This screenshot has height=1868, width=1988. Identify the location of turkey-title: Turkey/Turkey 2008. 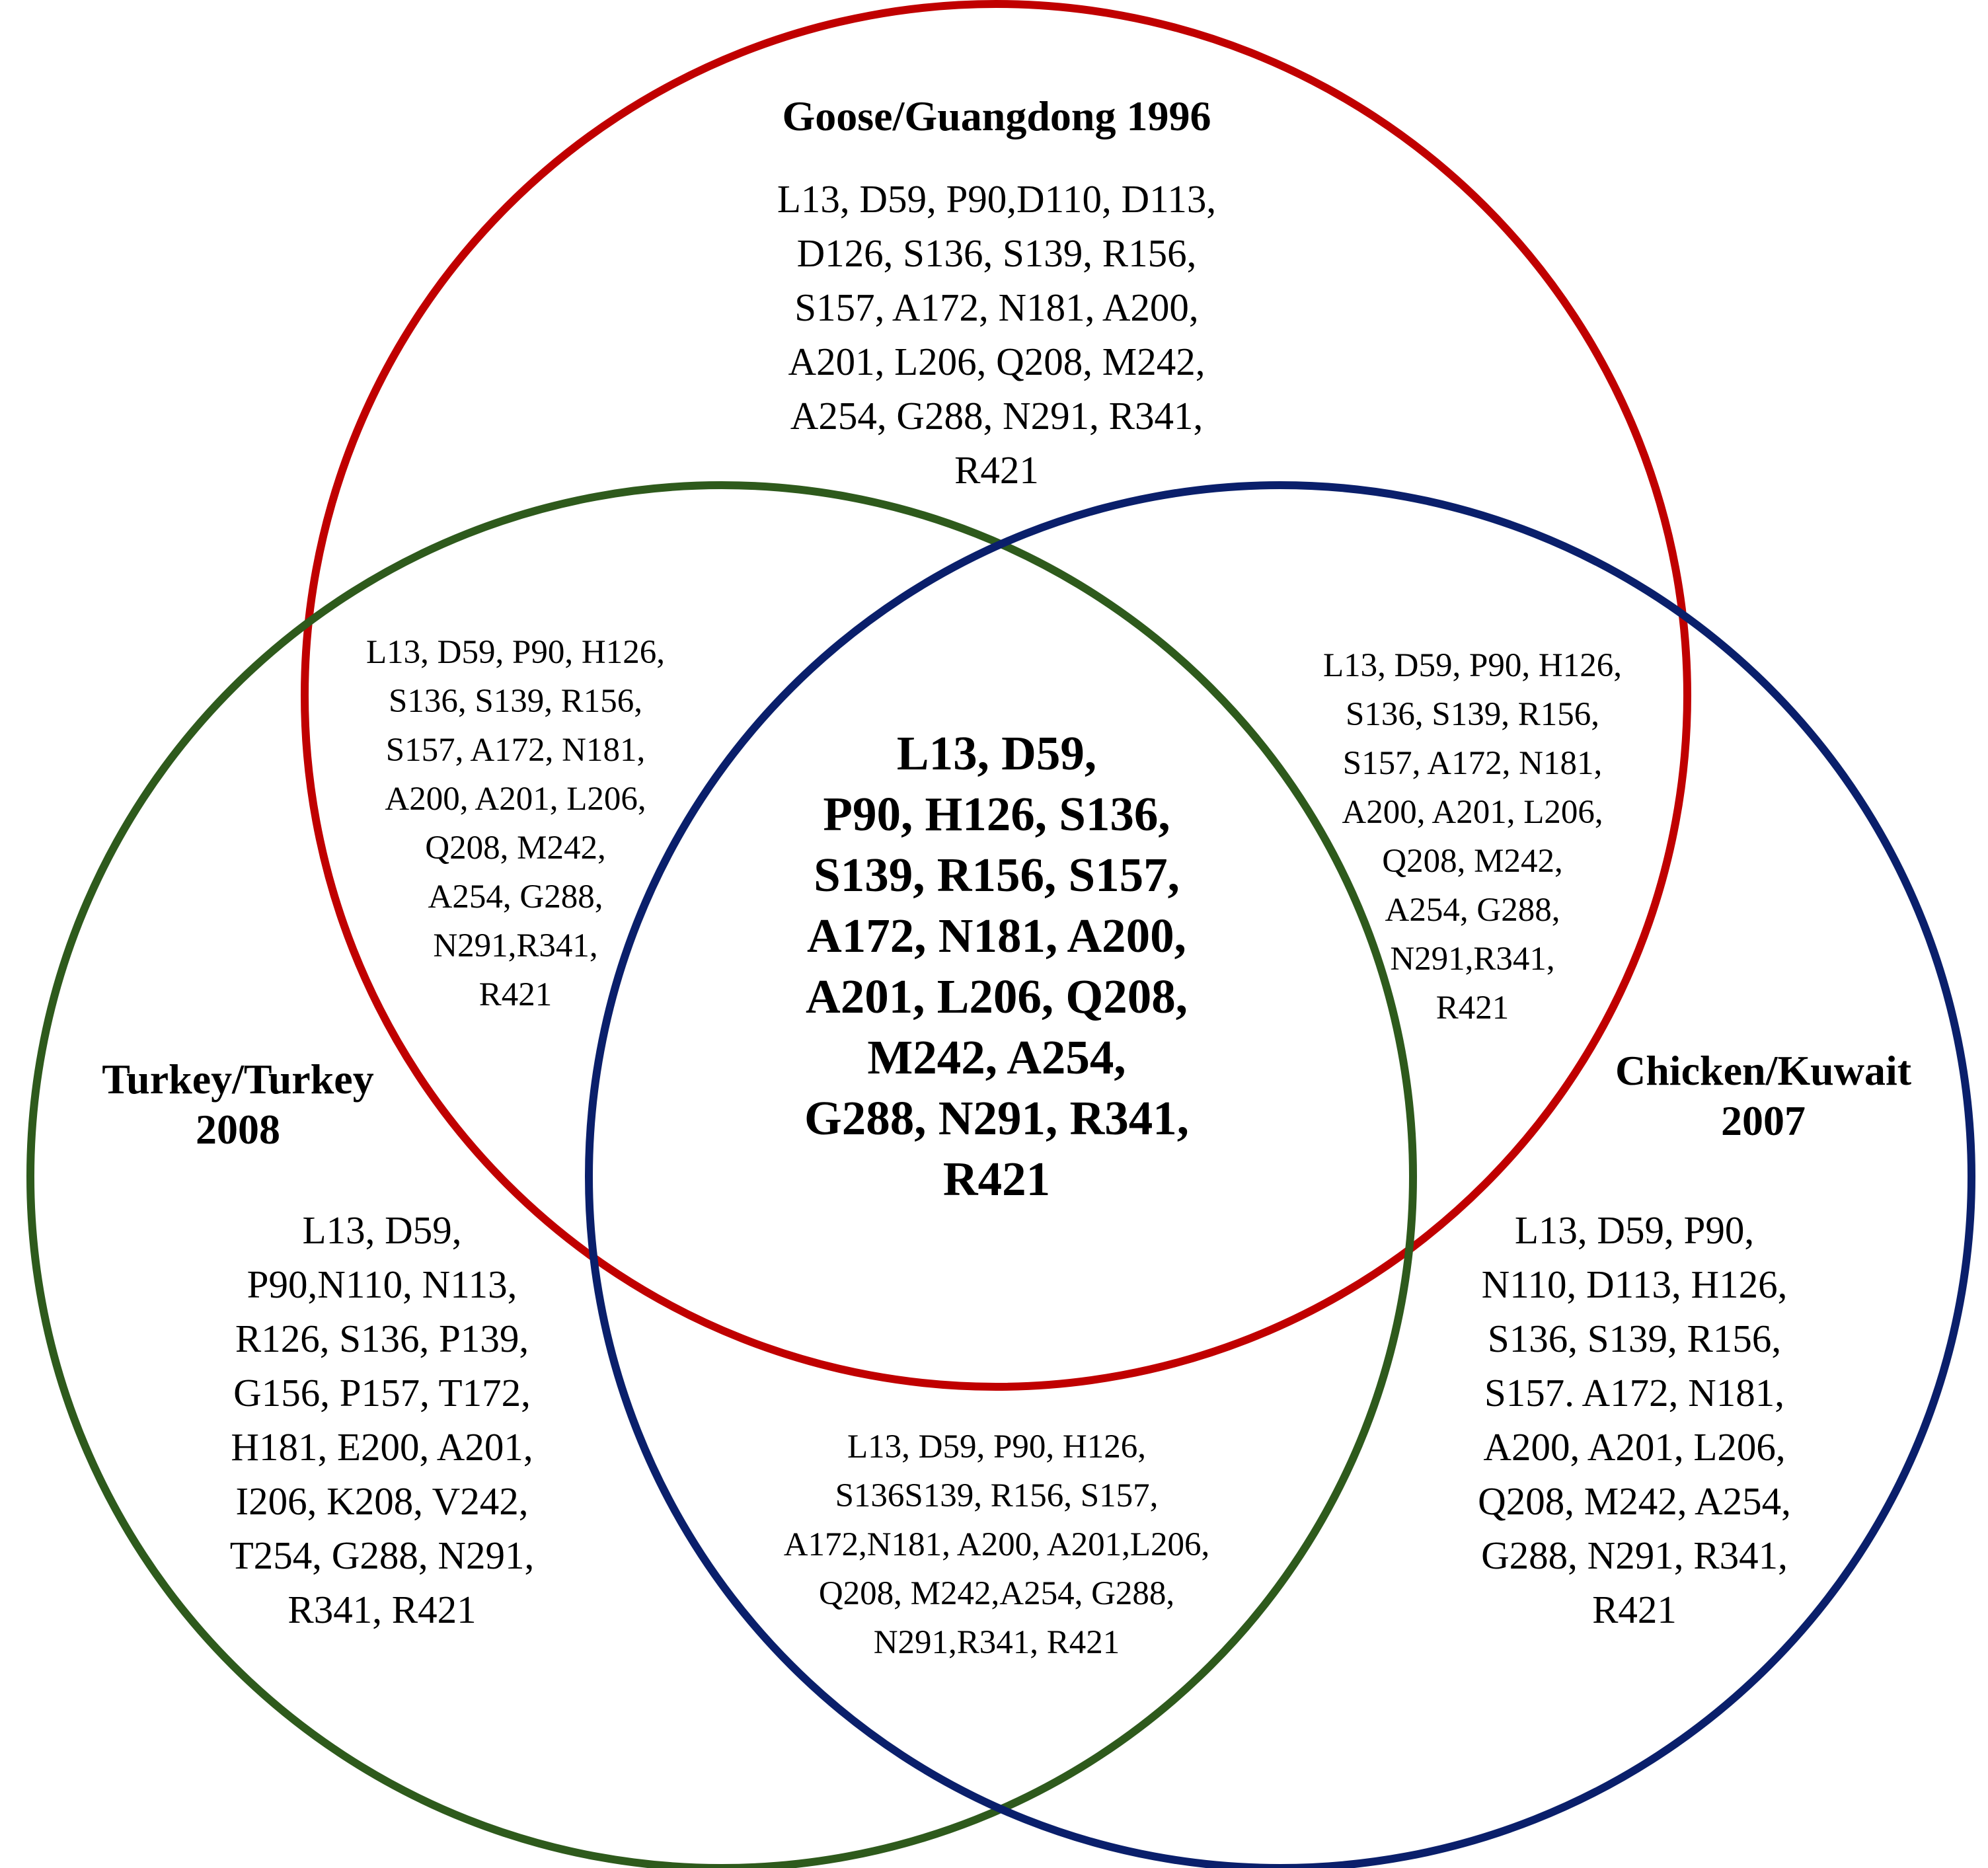
(238, 1104).